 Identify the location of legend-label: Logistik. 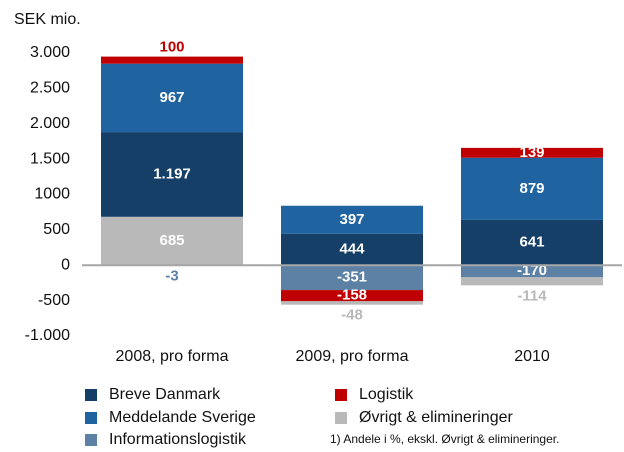
(386, 394).